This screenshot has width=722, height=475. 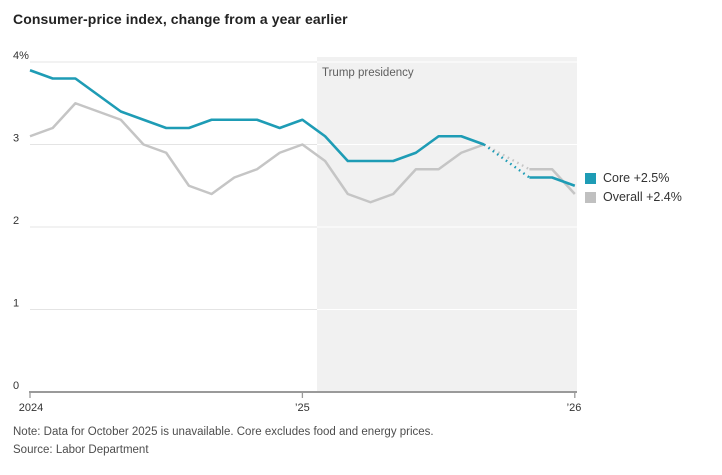 What do you see at coordinates (81, 450) in the screenshot?
I see `source-text: Source: Labor Department` at bounding box center [81, 450].